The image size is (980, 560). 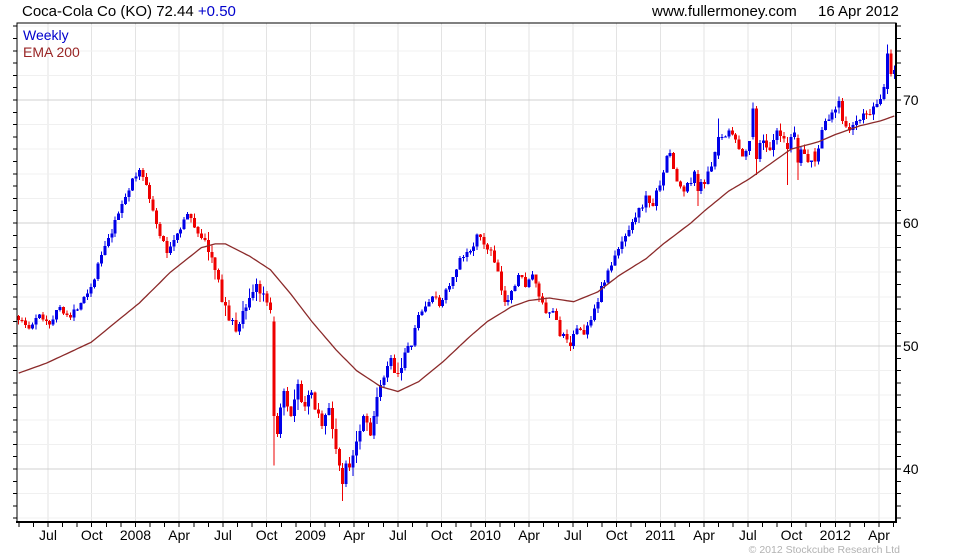 What do you see at coordinates (858, 11) in the screenshot?
I see `report-date-text: 16 Apr 2012` at bounding box center [858, 11].